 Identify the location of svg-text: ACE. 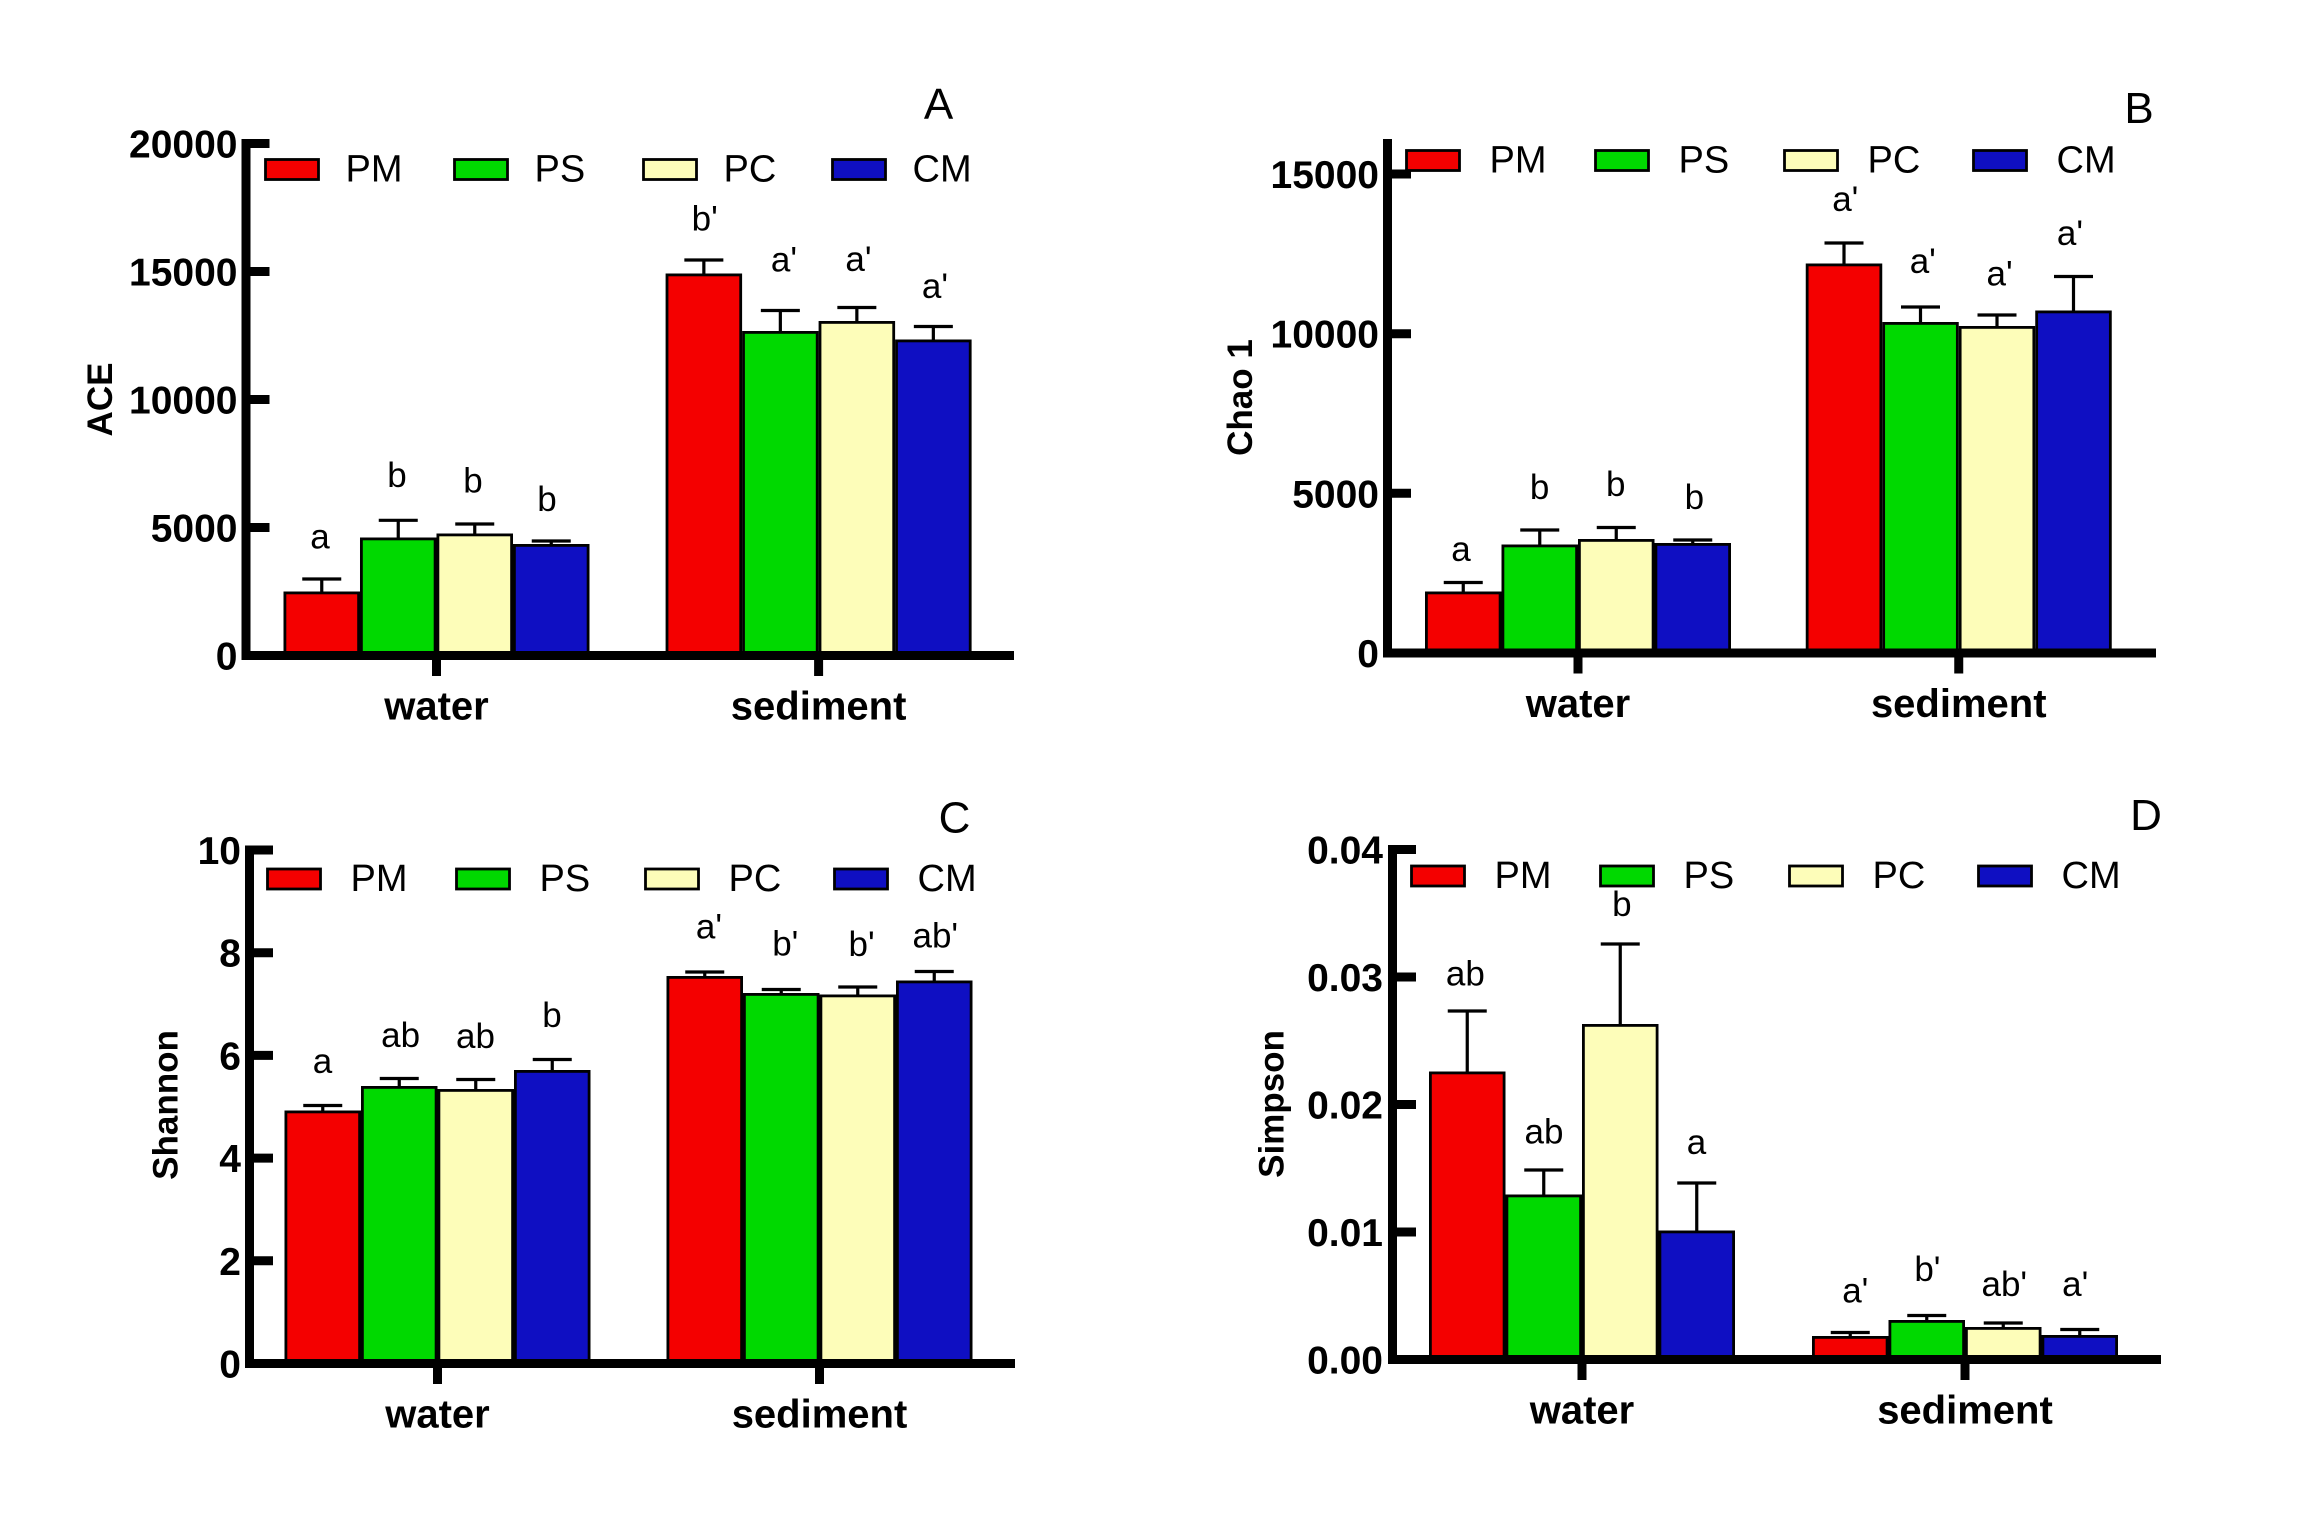
(100, 400).